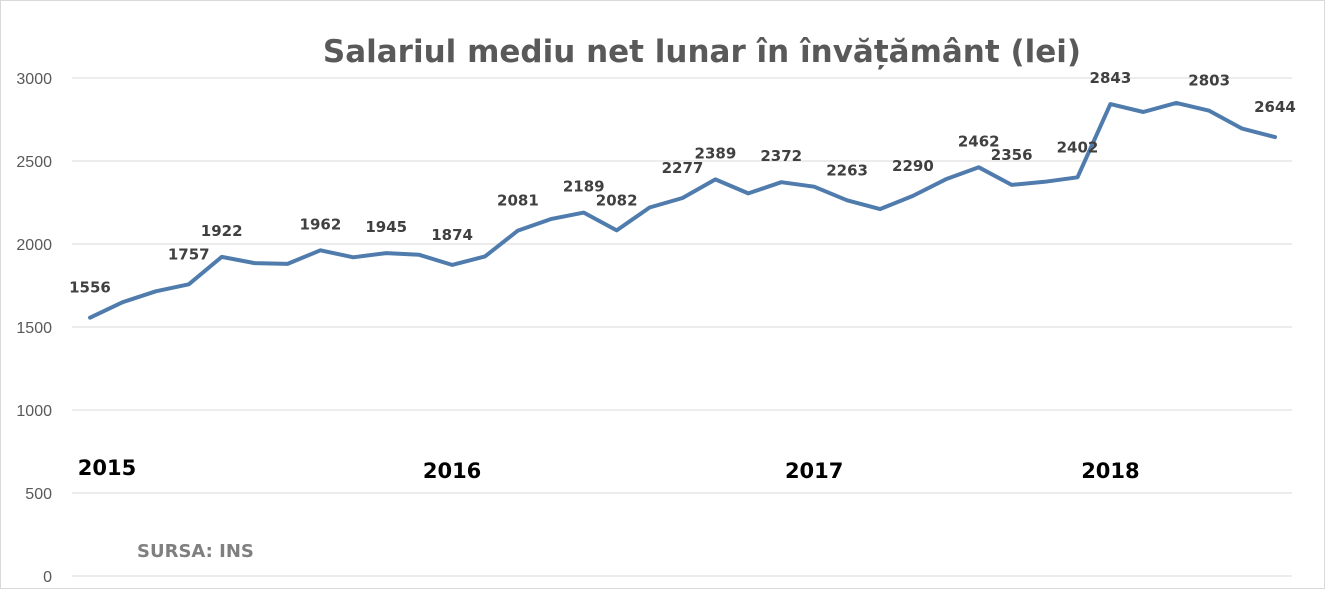 The height and width of the screenshot is (589, 1325). What do you see at coordinates (781, 156) in the screenshot?
I see `data-label: 2372` at bounding box center [781, 156].